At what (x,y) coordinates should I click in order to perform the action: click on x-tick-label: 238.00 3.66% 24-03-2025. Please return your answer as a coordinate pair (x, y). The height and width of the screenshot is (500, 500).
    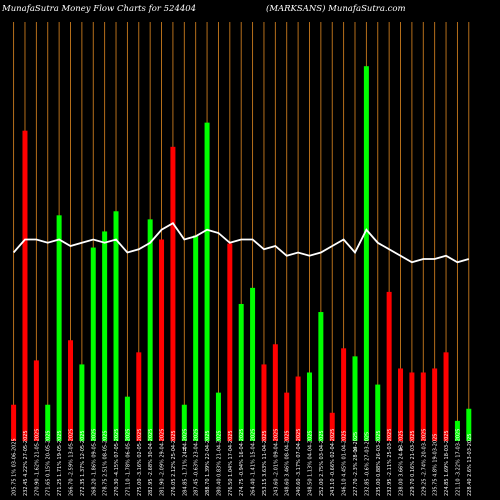
    Looking at the image, I should click on (402, 463).